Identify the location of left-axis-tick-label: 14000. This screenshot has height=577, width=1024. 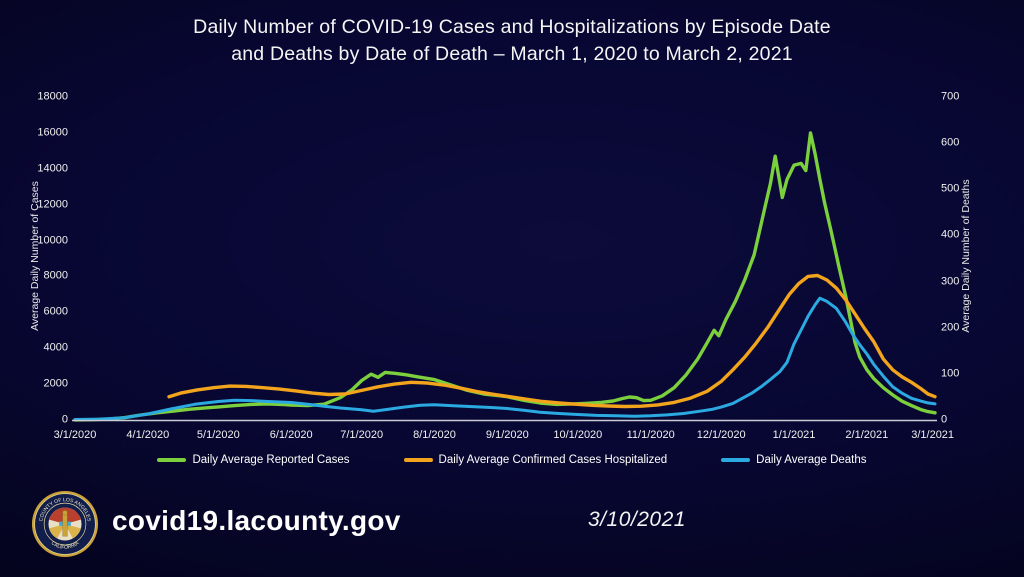
(52, 168).